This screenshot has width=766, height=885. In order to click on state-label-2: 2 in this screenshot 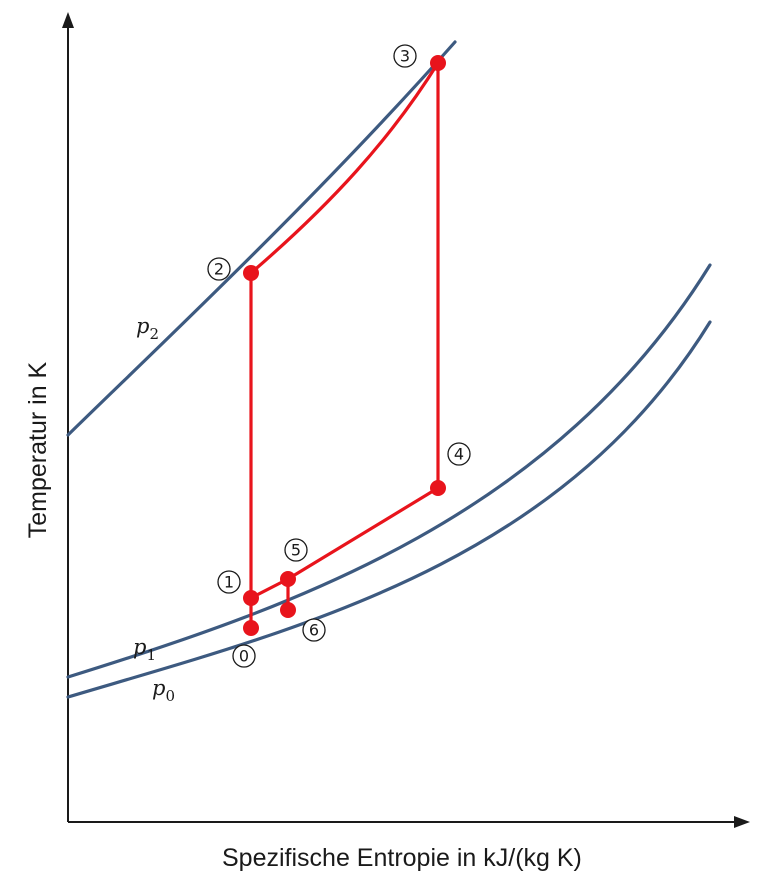, I will do `click(219, 269)`.